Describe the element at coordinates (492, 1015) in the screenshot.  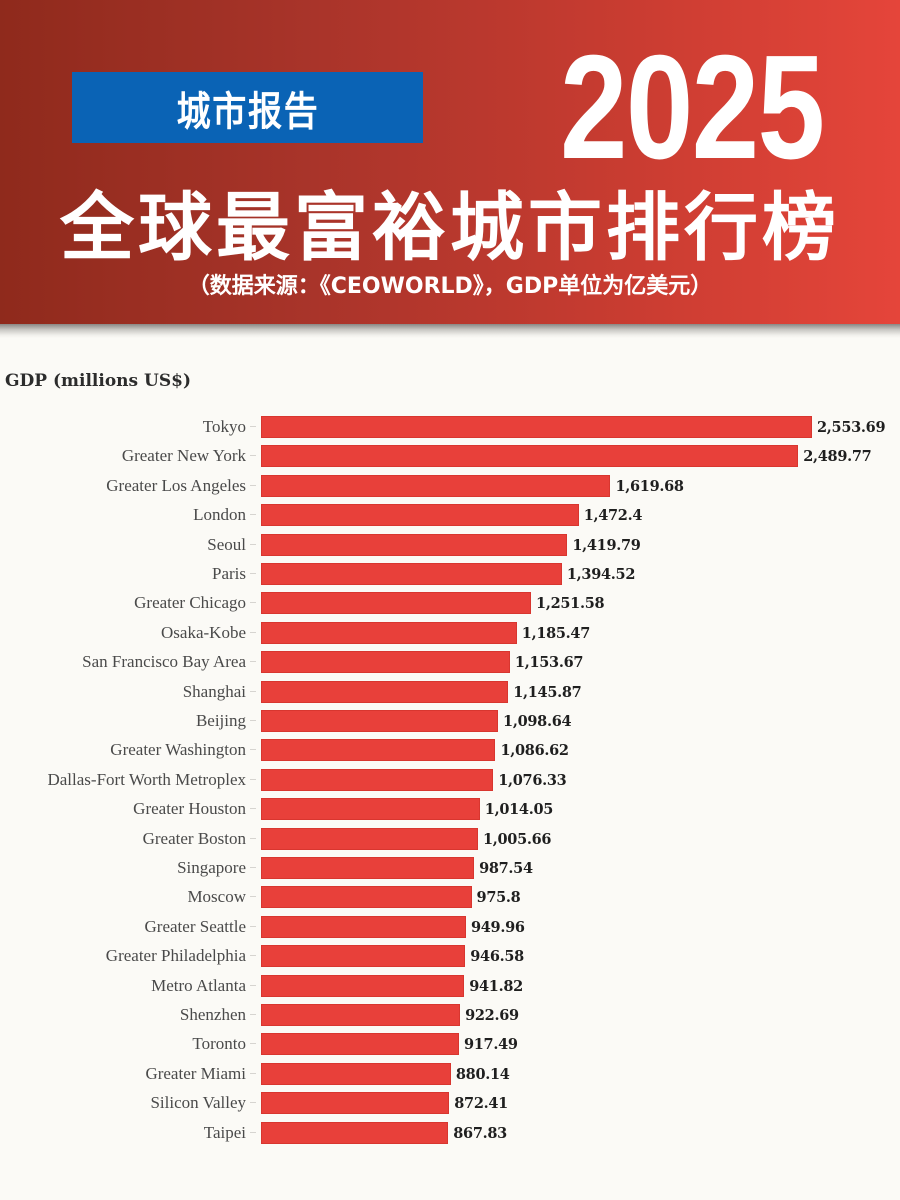
I see `value-label: 922.69` at that location.